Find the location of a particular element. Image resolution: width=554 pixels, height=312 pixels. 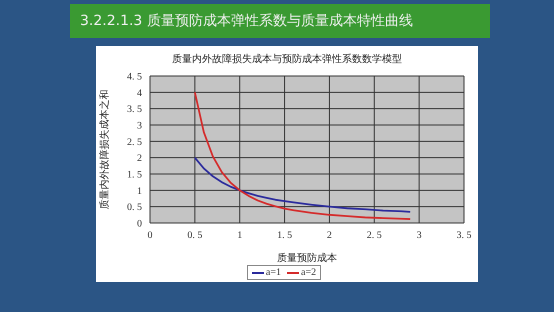

y-tick-label: 0 is located at coordinates (139, 224).